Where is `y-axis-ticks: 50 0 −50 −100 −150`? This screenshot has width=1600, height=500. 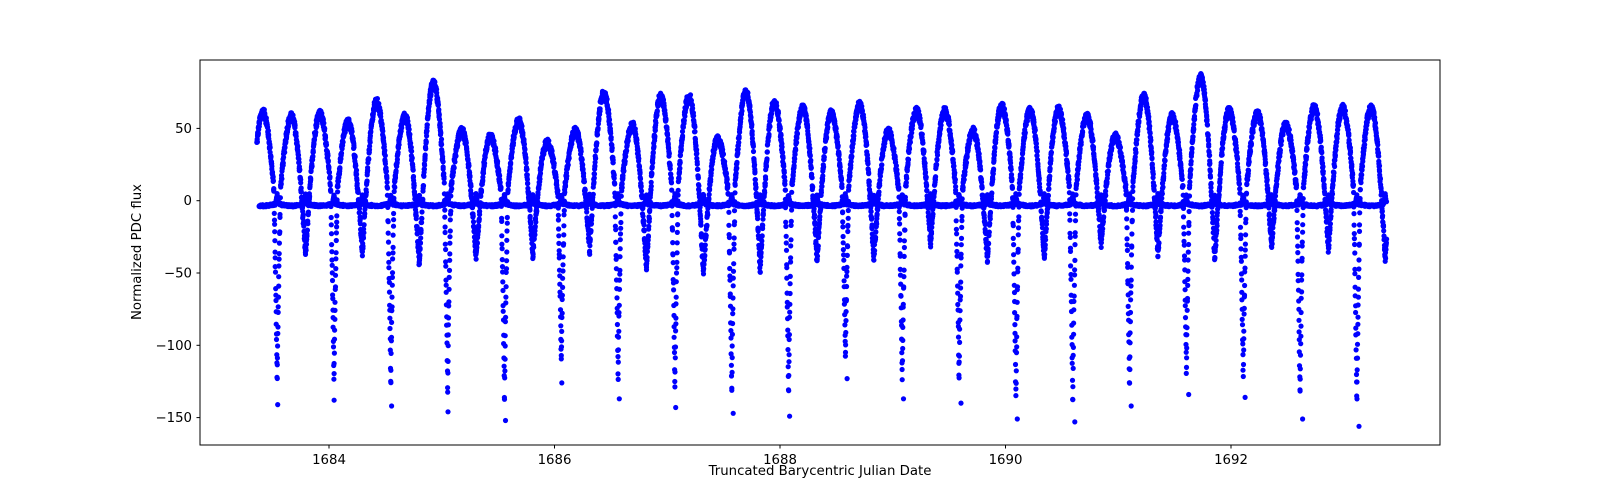
y-axis-ticks: 50 0 −50 −100 −150 is located at coordinates (177, 274).